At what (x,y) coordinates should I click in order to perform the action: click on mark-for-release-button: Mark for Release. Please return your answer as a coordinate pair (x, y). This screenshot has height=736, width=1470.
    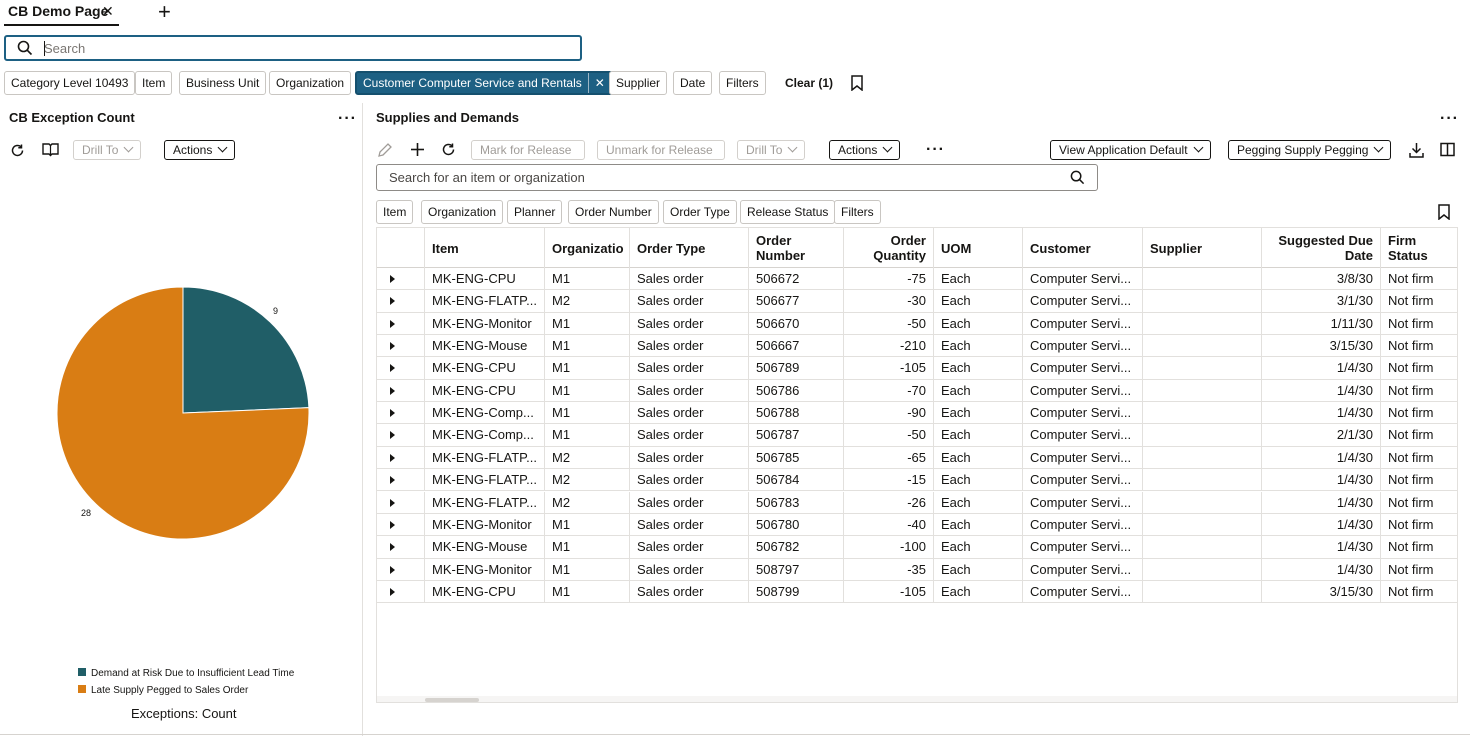
    Looking at the image, I should click on (528, 150).